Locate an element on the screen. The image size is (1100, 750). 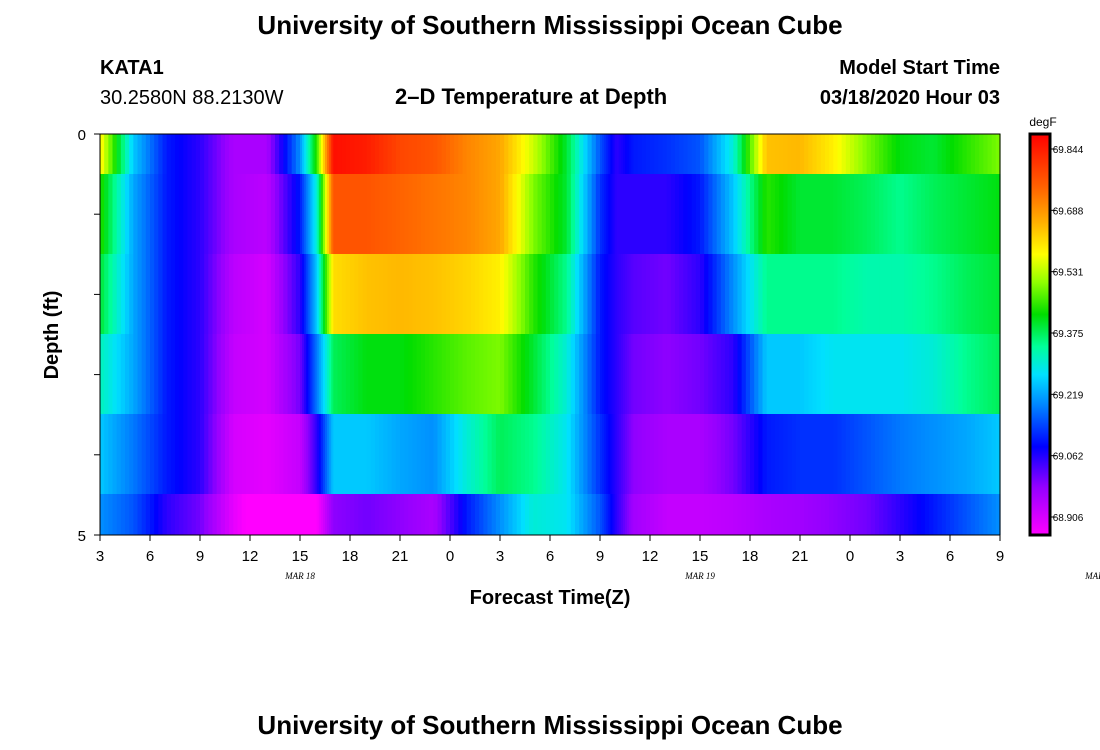
y-axis-label: Depth (ft) is located at coordinates (52, 335).